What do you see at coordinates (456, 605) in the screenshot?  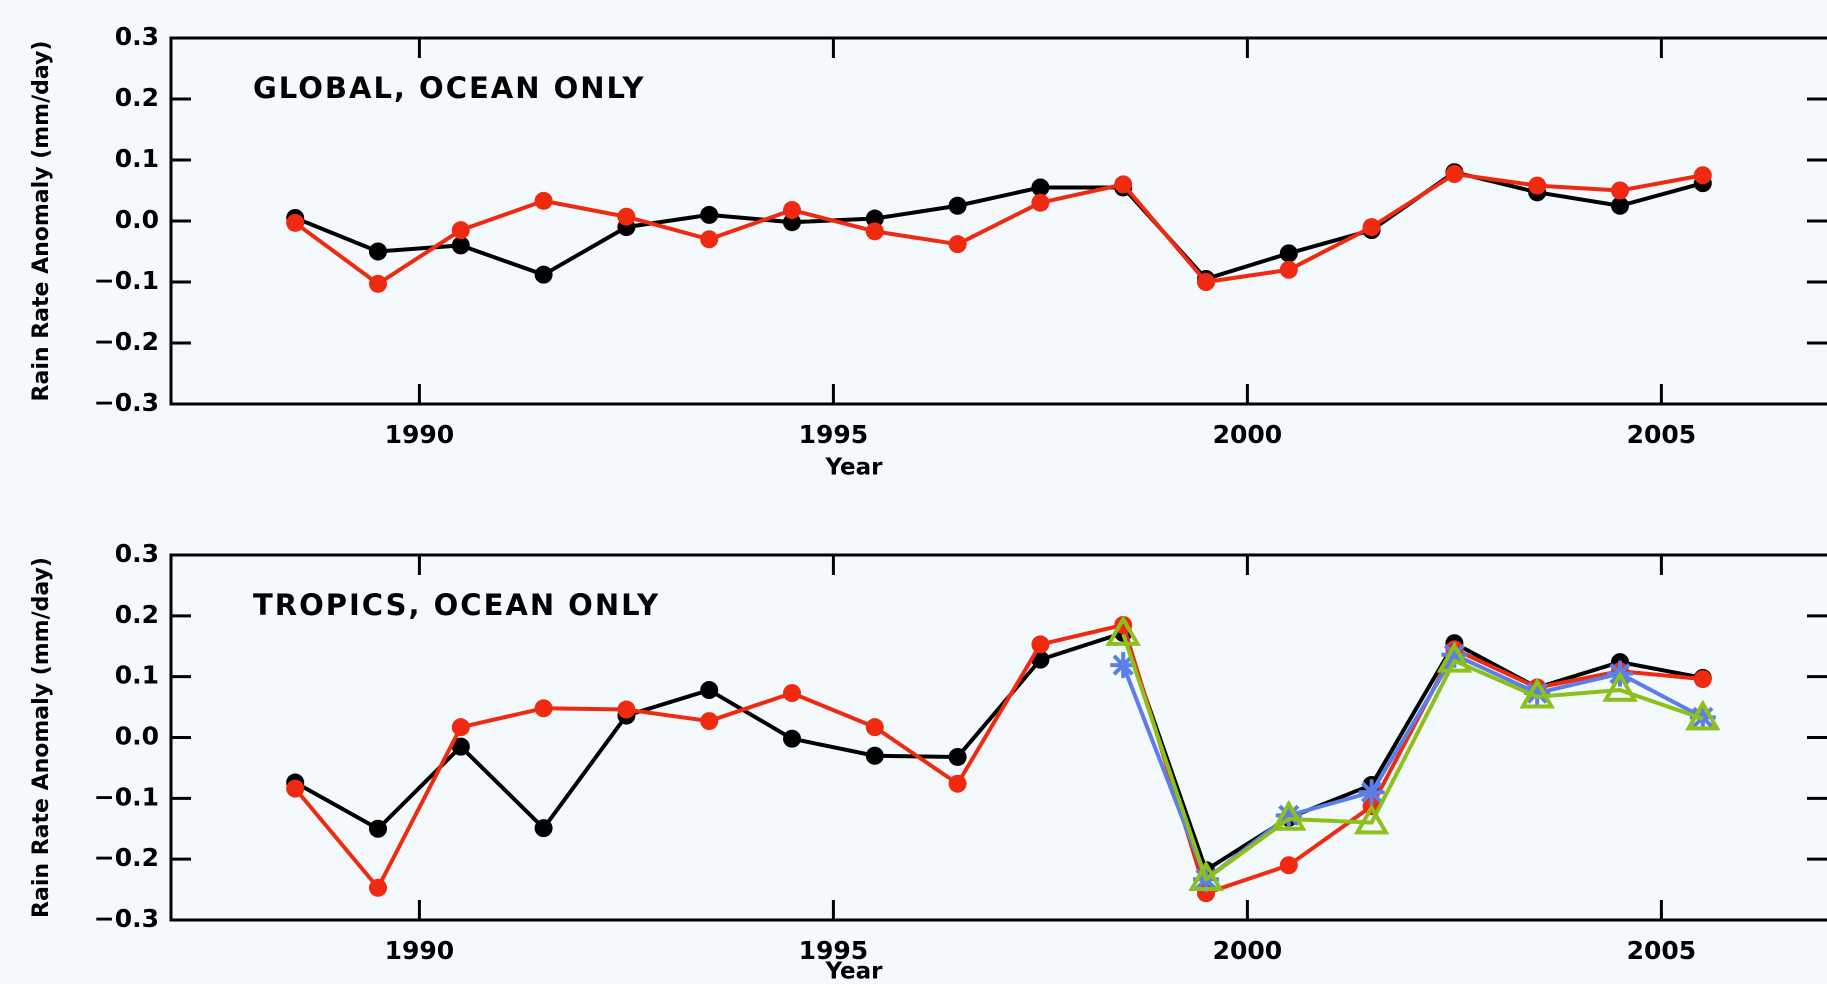 I see `panel-title: TROPICS, OCEAN ONLY` at bounding box center [456, 605].